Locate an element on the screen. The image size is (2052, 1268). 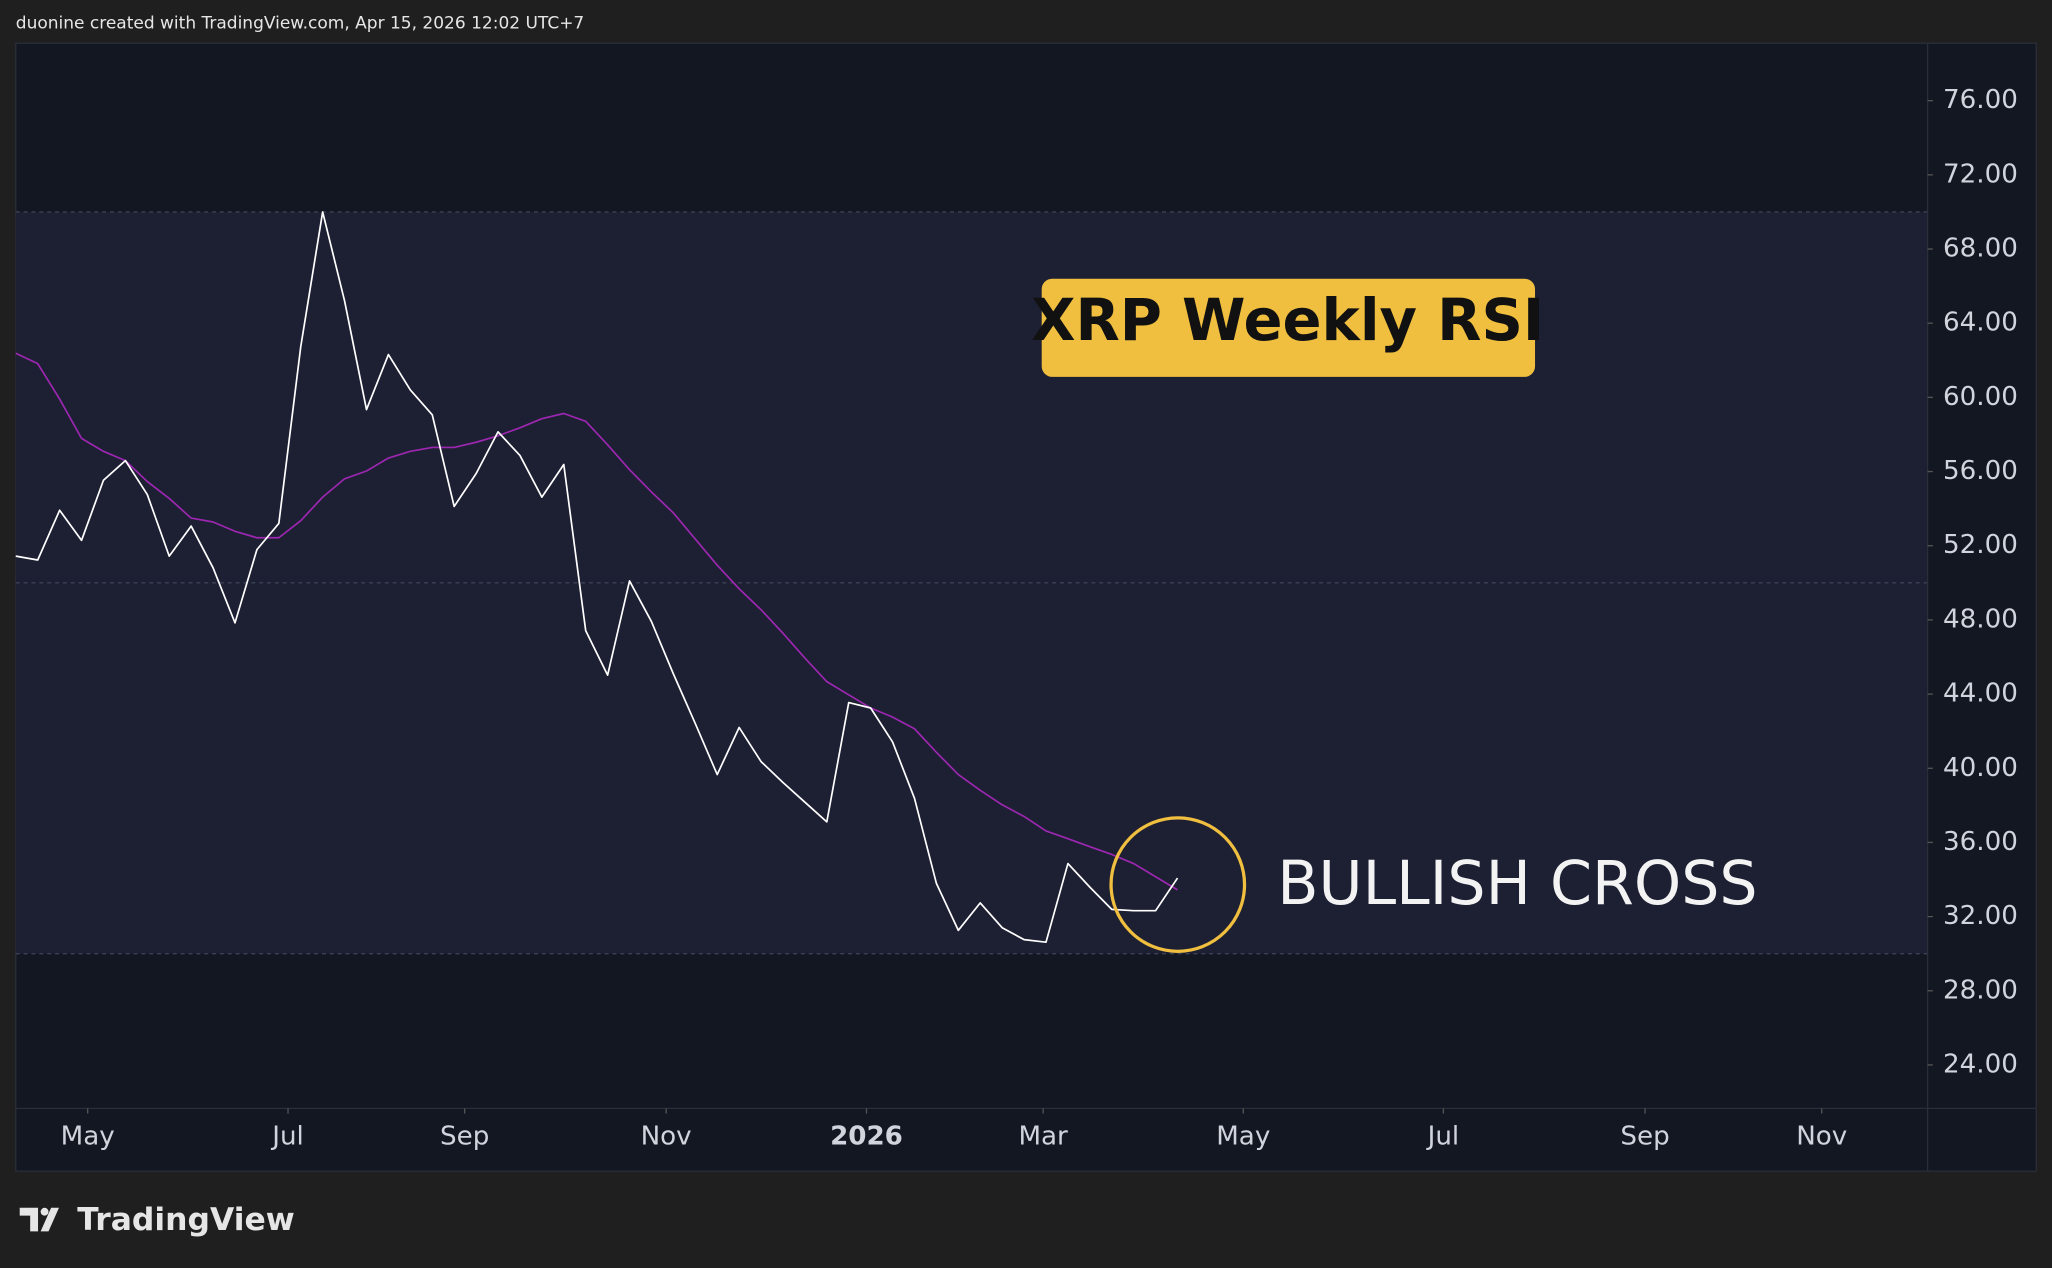
y-tick-label: 48.00 is located at coordinates (1980, 619).